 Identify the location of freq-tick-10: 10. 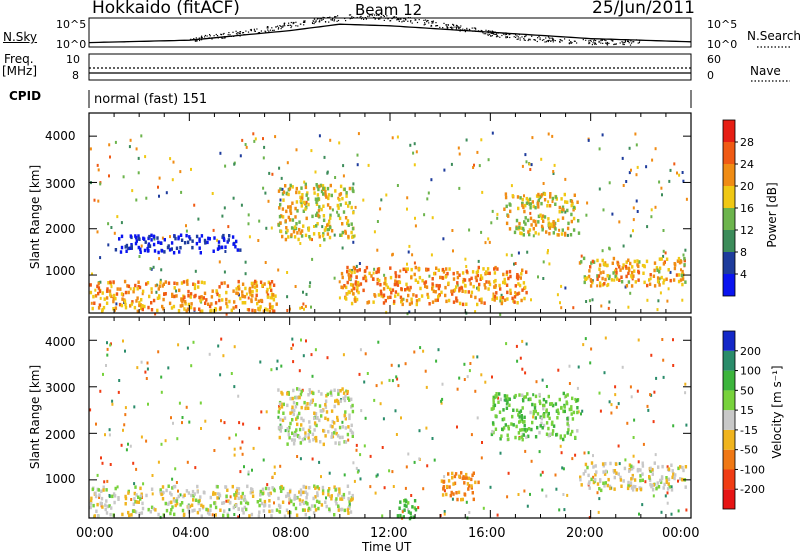
(73, 59).